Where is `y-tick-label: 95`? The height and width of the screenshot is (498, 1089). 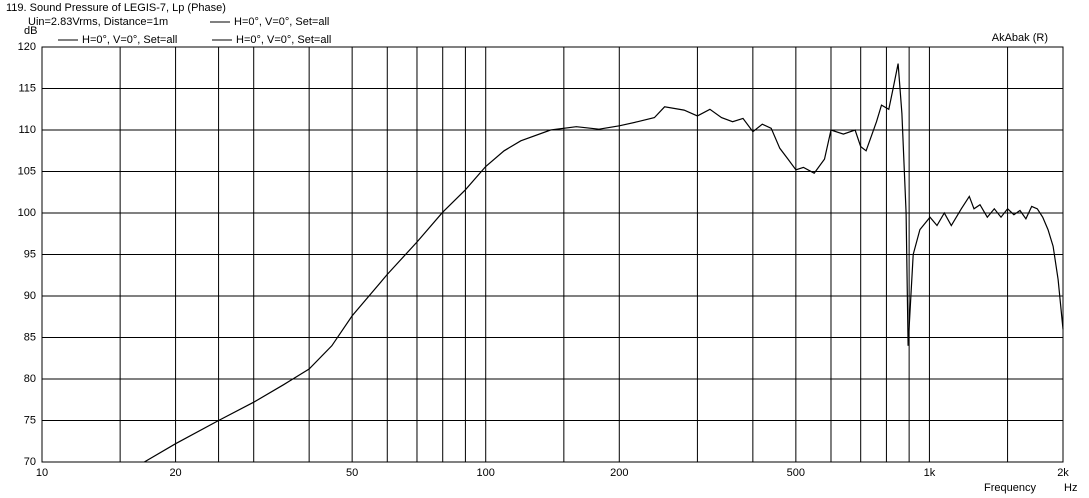
y-tick-label: 95 is located at coordinates (30, 254).